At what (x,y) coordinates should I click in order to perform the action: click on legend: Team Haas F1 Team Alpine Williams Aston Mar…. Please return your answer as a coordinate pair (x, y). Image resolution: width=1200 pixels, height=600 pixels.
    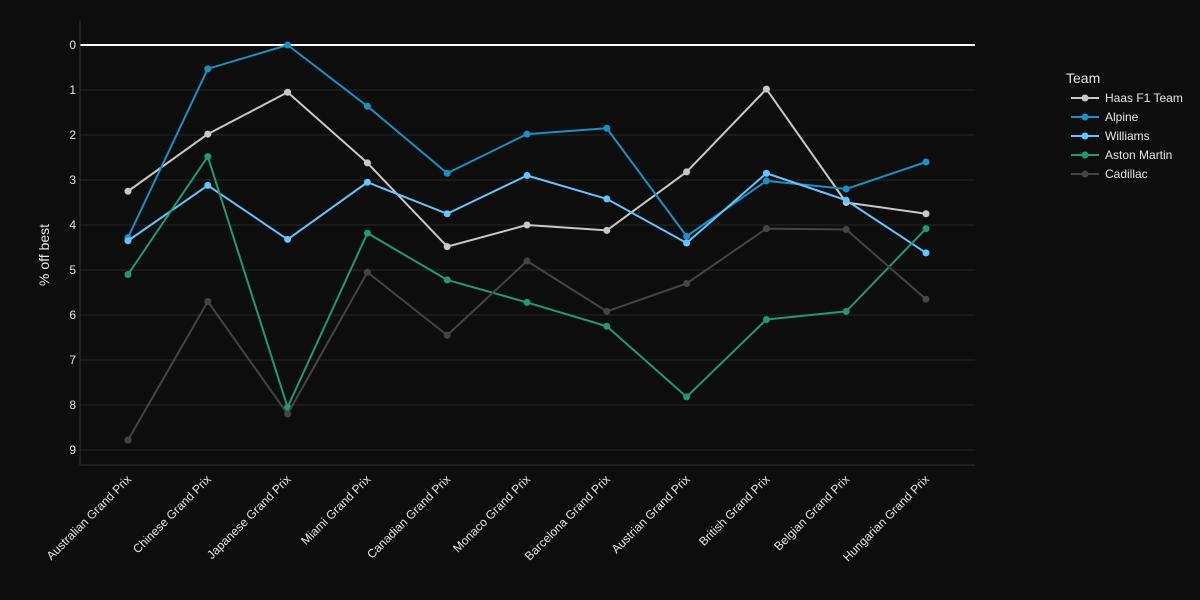
    Looking at the image, I should click on (1124, 125).